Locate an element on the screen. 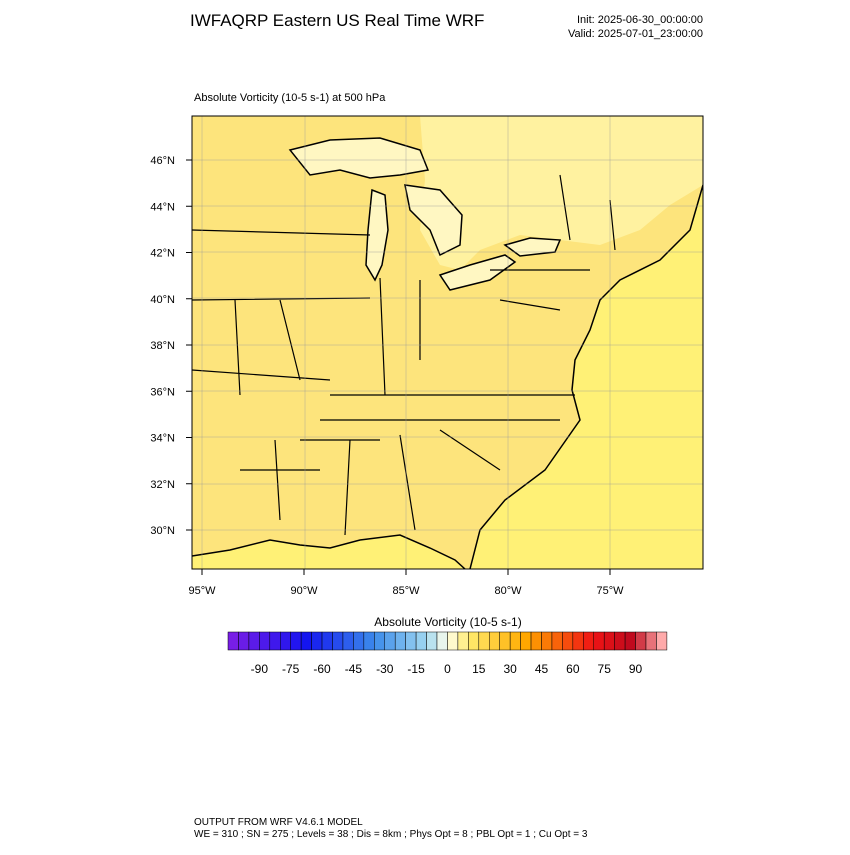 Image resolution: width=850 pixels, height=855 pixels. lat-label: 46°N is located at coordinates (162, 161).